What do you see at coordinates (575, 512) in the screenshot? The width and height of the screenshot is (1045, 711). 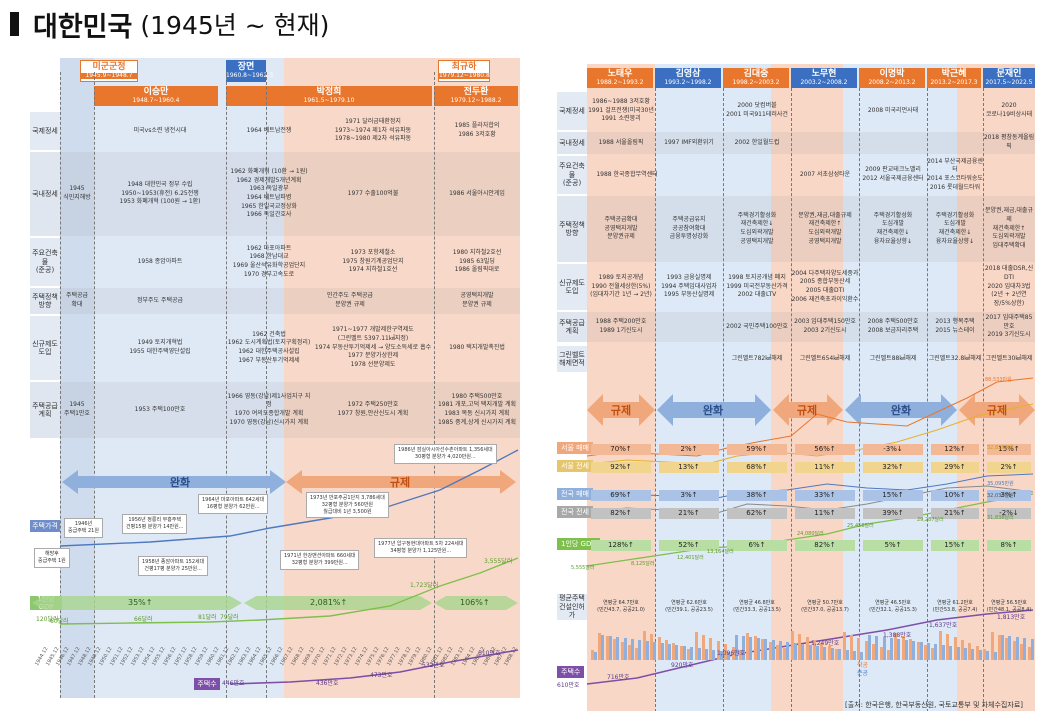 I see `index-label-national-jeonse: 전국 전세` at bounding box center [575, 512].